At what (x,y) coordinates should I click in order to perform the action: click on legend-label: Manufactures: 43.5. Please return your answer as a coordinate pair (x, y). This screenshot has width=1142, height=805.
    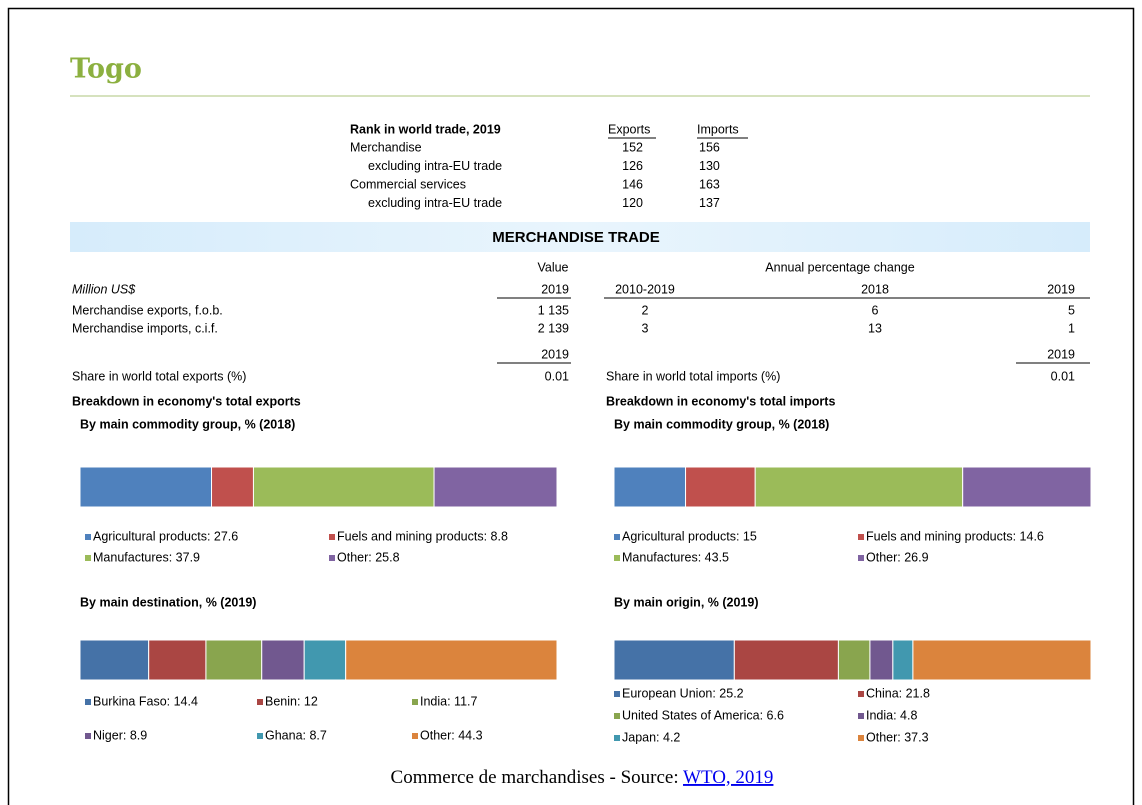
    Looking at the image, I should click on (675, 557).